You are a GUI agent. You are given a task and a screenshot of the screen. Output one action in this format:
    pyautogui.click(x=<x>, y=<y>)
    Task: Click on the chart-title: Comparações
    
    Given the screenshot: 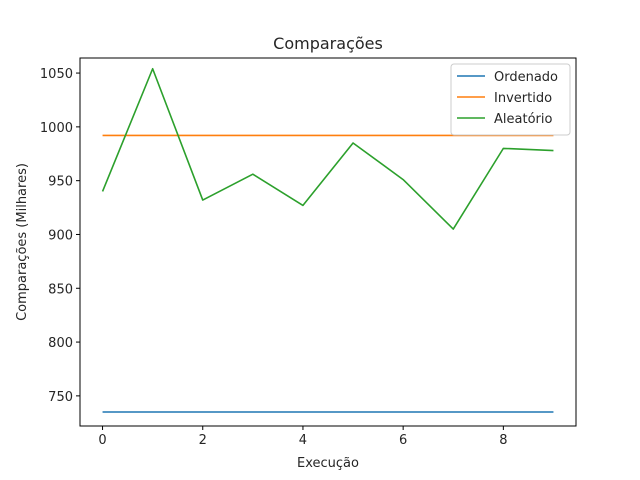 What is the action you would take?
    pyautogui.click(x=328, y=43)
    